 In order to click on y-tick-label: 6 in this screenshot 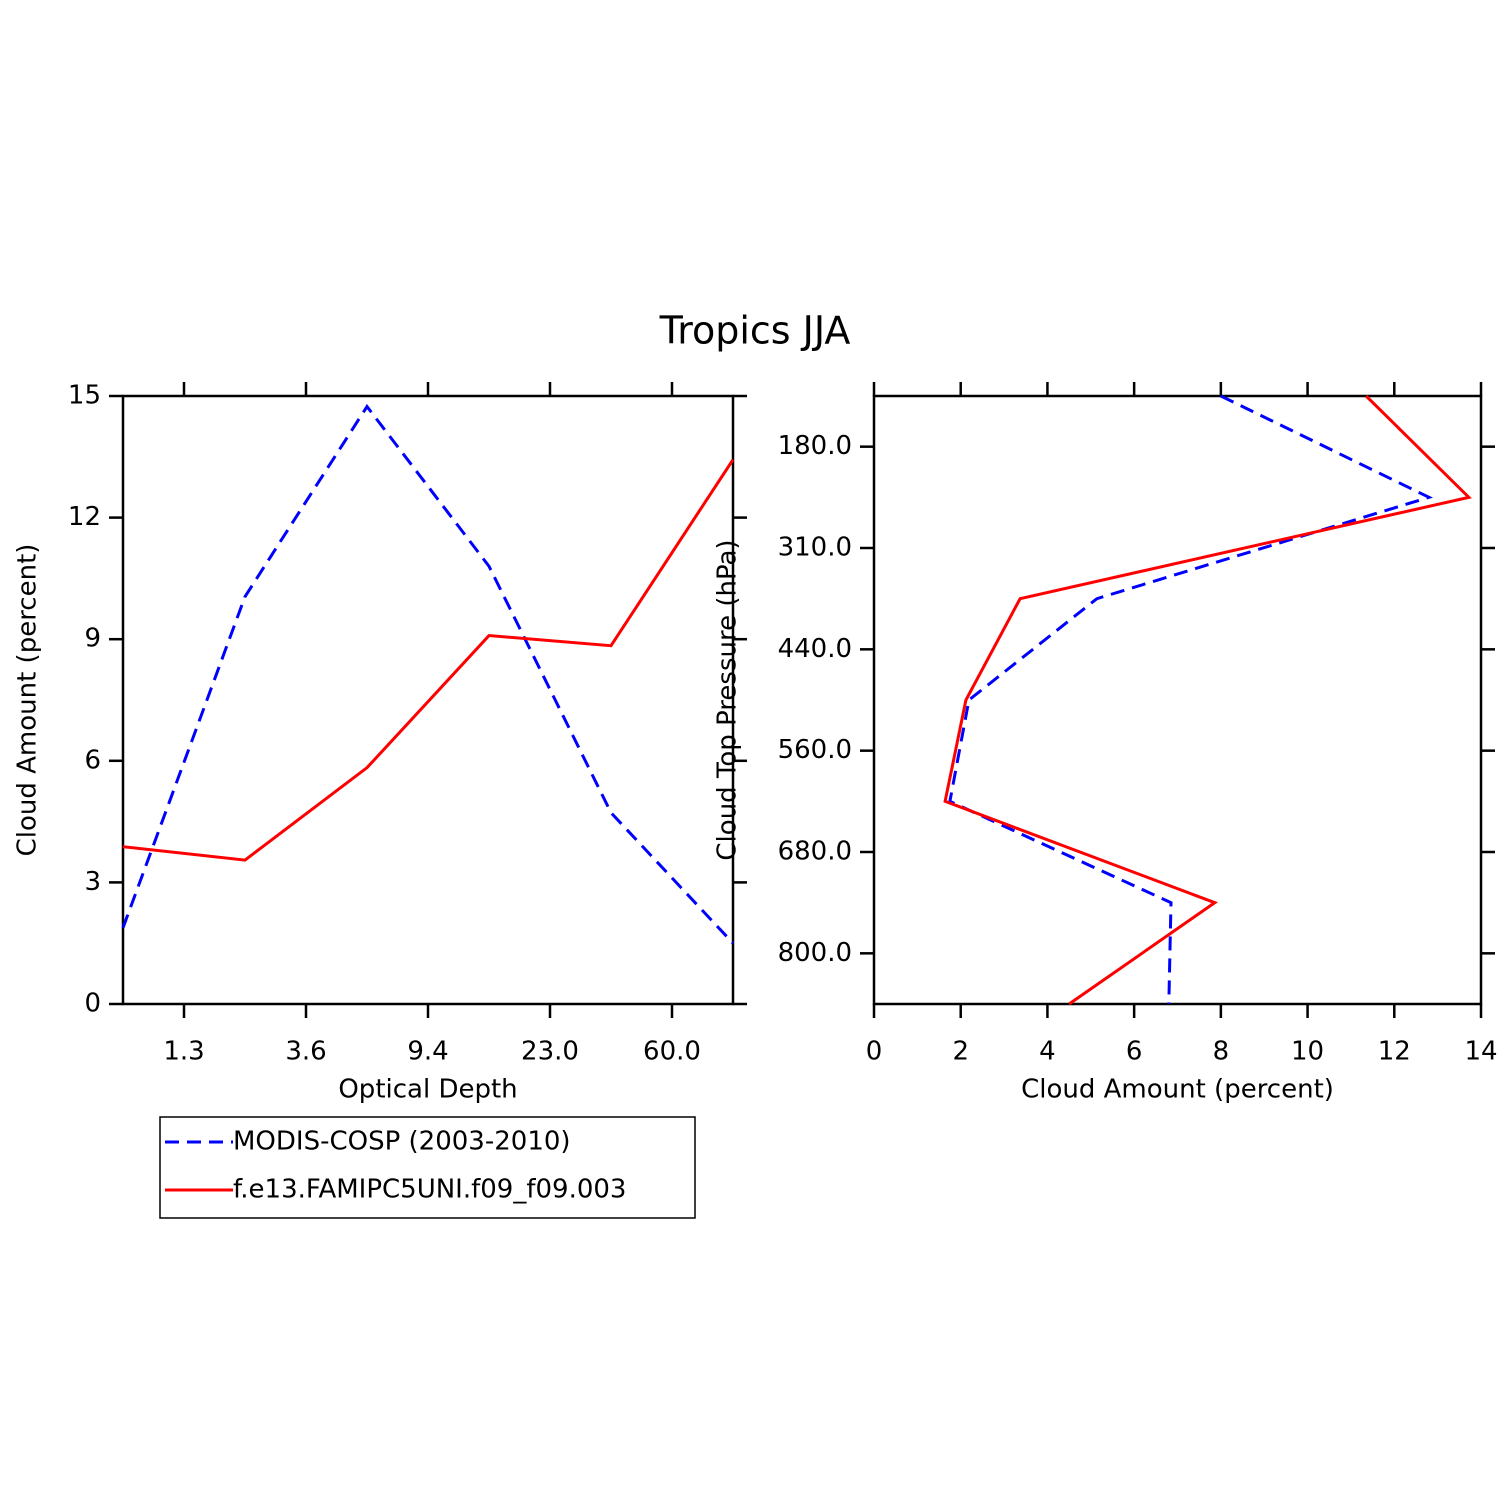, I will do `click(92, 760)`.